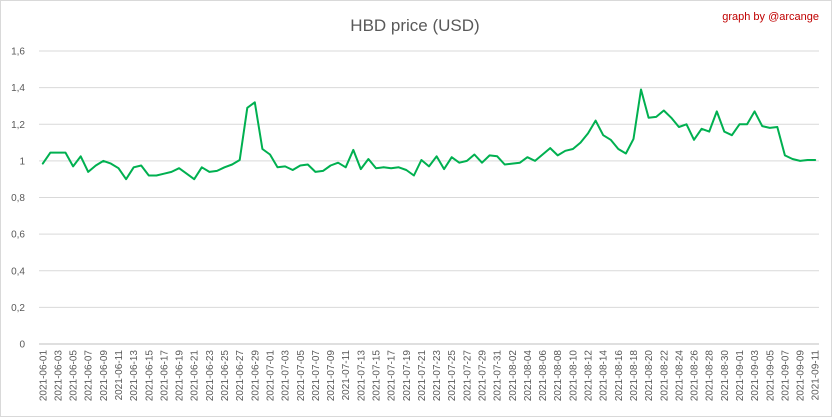  What do you see at coordinates (740, 376) in the screenshot?
I see `x-tick-label: 2021-09-01` at bounding box center [740, 376].